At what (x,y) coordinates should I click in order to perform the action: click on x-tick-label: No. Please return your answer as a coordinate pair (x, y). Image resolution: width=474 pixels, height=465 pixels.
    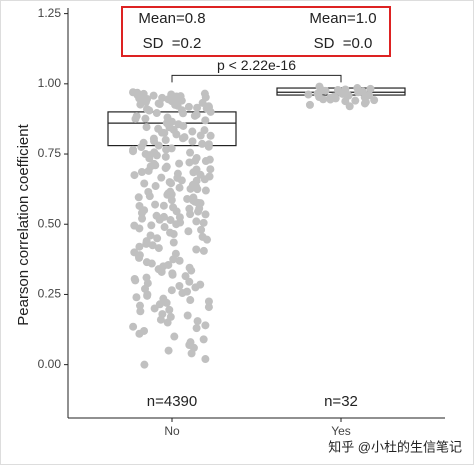
    Looking at the image, I should click on (172, 431).